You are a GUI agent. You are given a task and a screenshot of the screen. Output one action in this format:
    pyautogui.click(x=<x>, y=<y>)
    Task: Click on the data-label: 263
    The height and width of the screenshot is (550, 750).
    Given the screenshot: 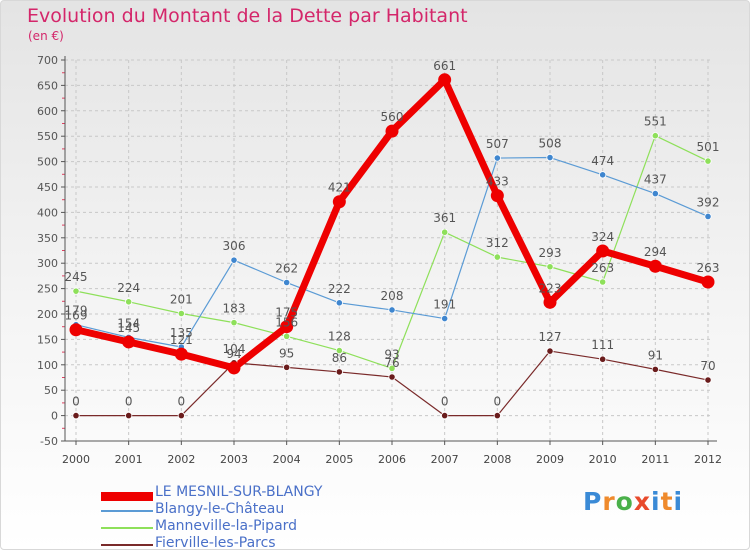 What is the action you would take?
    pyautogui.click(x=602, y=268)
    